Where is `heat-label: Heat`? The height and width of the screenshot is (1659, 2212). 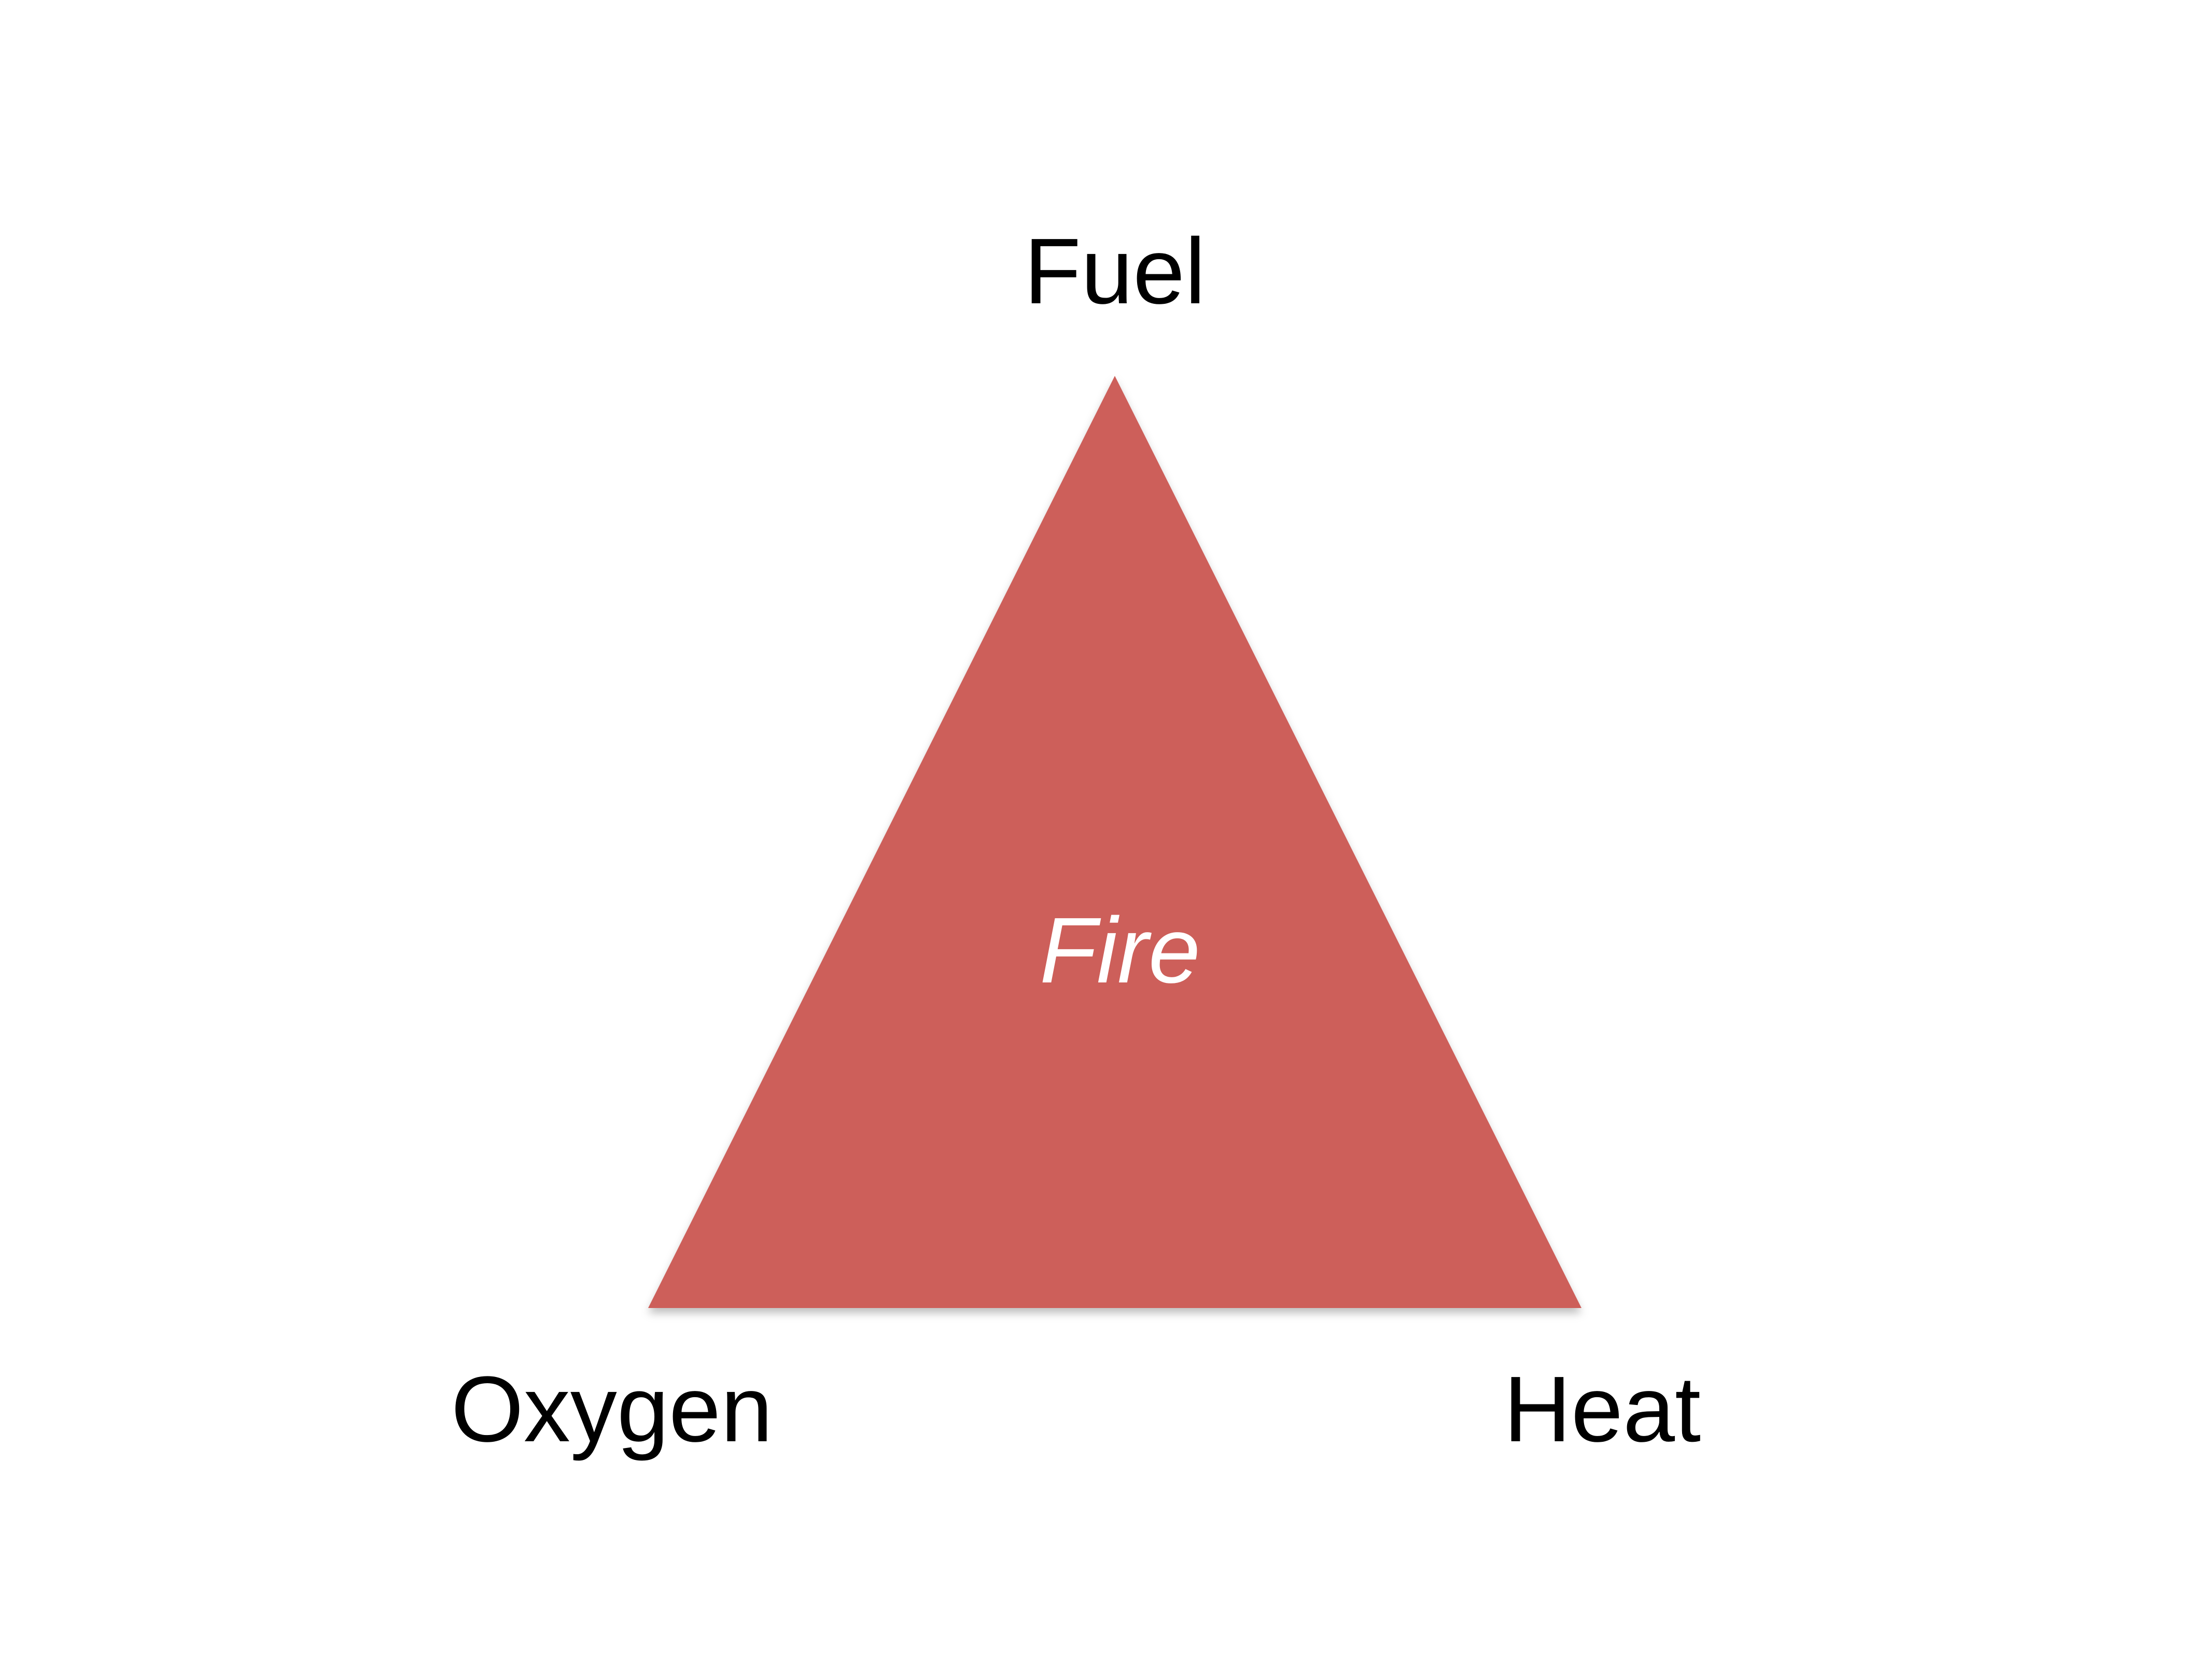
heat-label: Heat is located at coordinates (1602, 1409).